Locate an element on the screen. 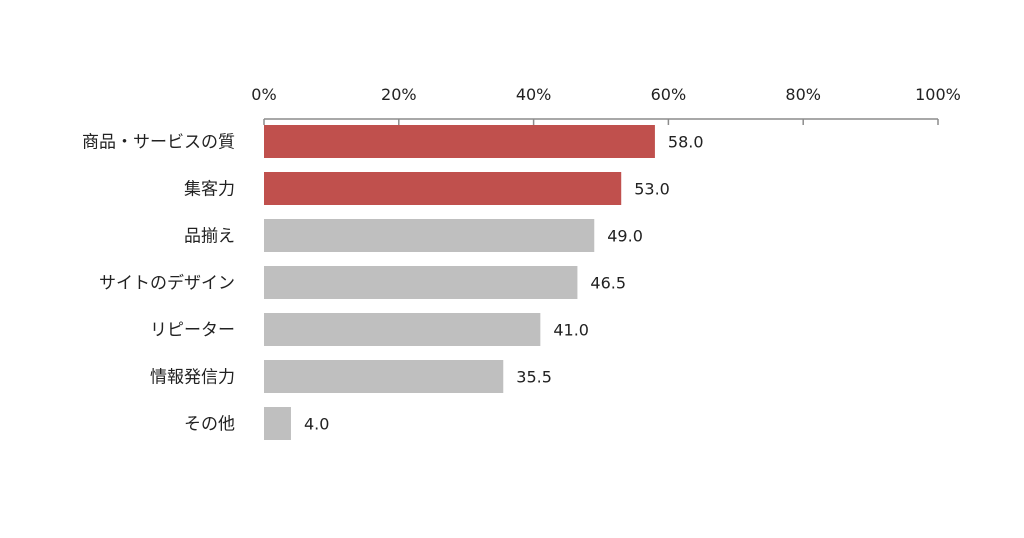 The image size is (1024, 538). x-tick-label: 100% is located at coordinates (938, 94).